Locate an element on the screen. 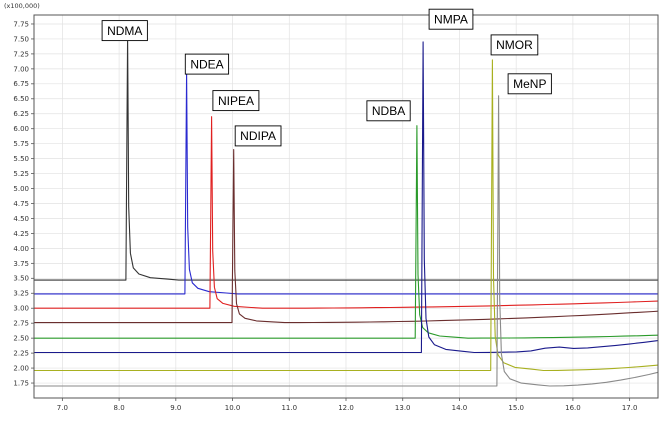  x-tick-label: 17.0 is located at coordinates (630, 408).